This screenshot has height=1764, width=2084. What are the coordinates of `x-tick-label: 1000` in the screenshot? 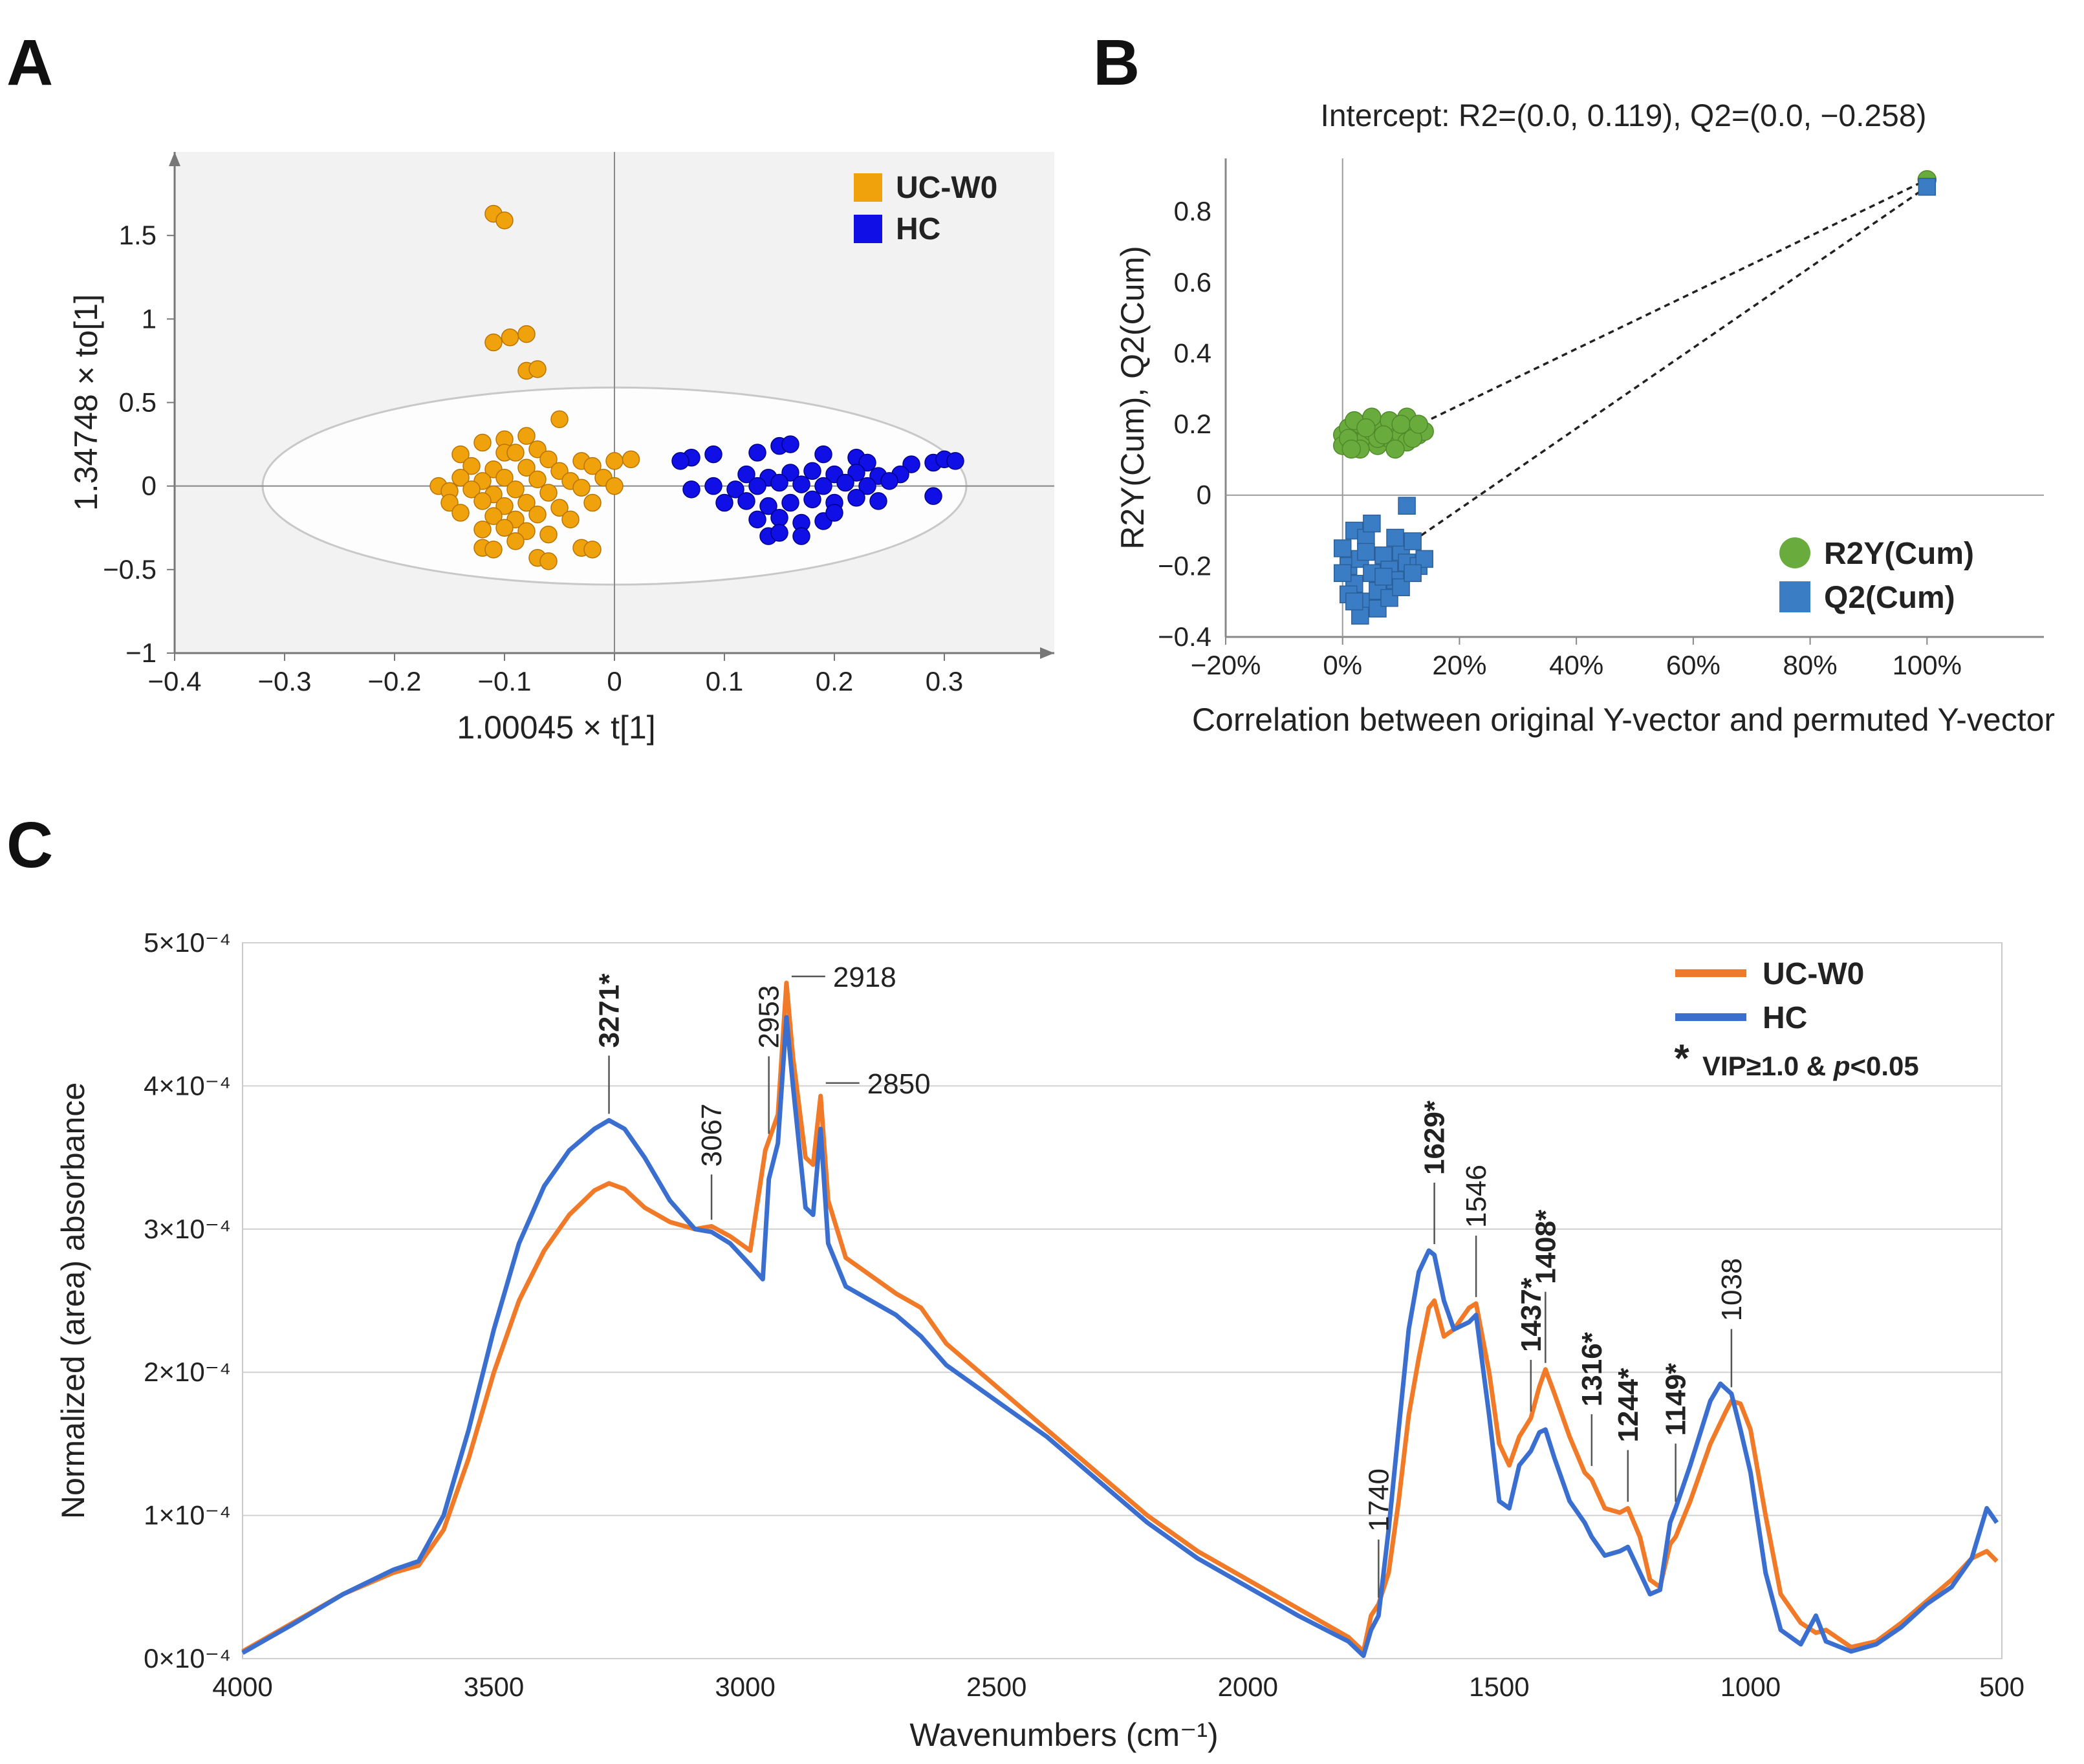 It's located at (1750, 1687).